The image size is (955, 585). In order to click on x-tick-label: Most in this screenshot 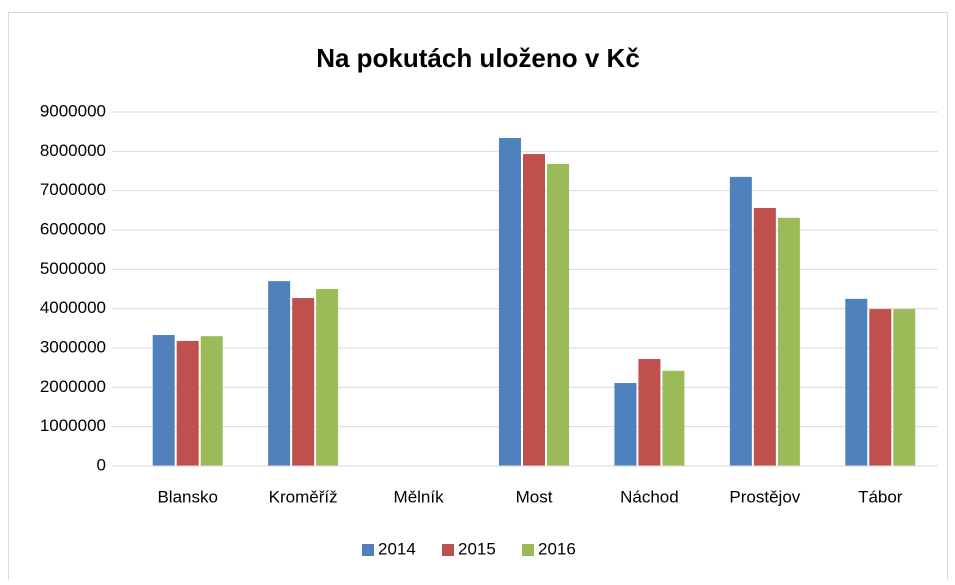, I will do `click(534, 496)`.